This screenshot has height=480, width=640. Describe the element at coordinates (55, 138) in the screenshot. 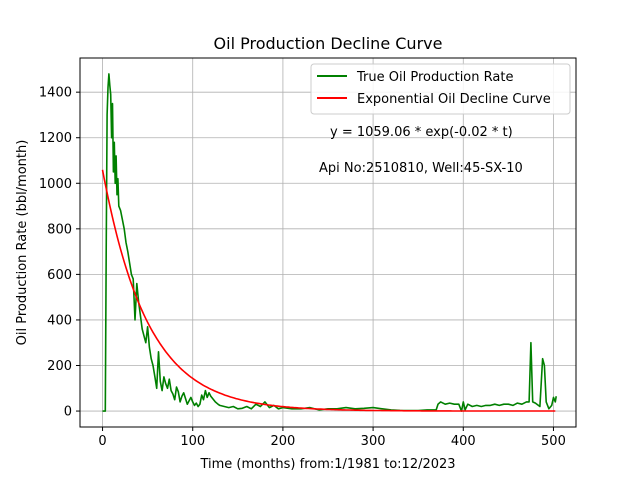

I see `y-tick-label: 1200` at that location.